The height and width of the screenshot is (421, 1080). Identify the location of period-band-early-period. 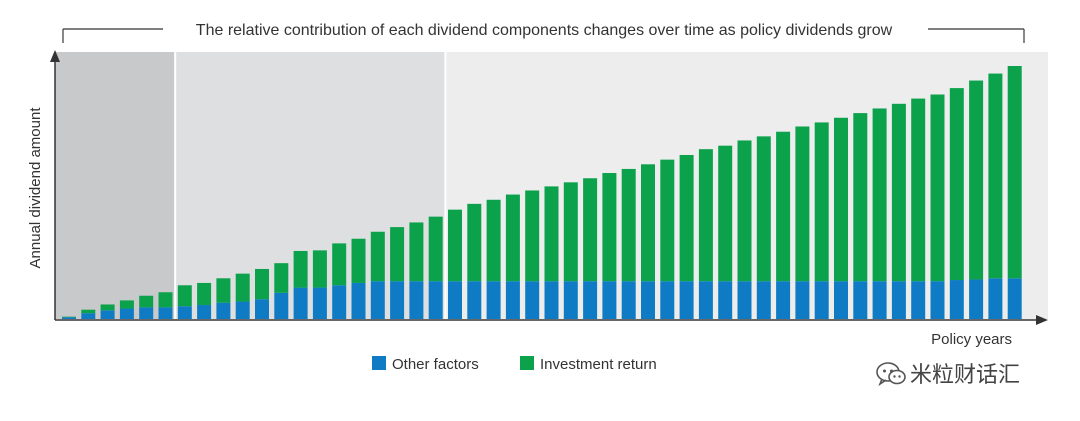
(115, 185).